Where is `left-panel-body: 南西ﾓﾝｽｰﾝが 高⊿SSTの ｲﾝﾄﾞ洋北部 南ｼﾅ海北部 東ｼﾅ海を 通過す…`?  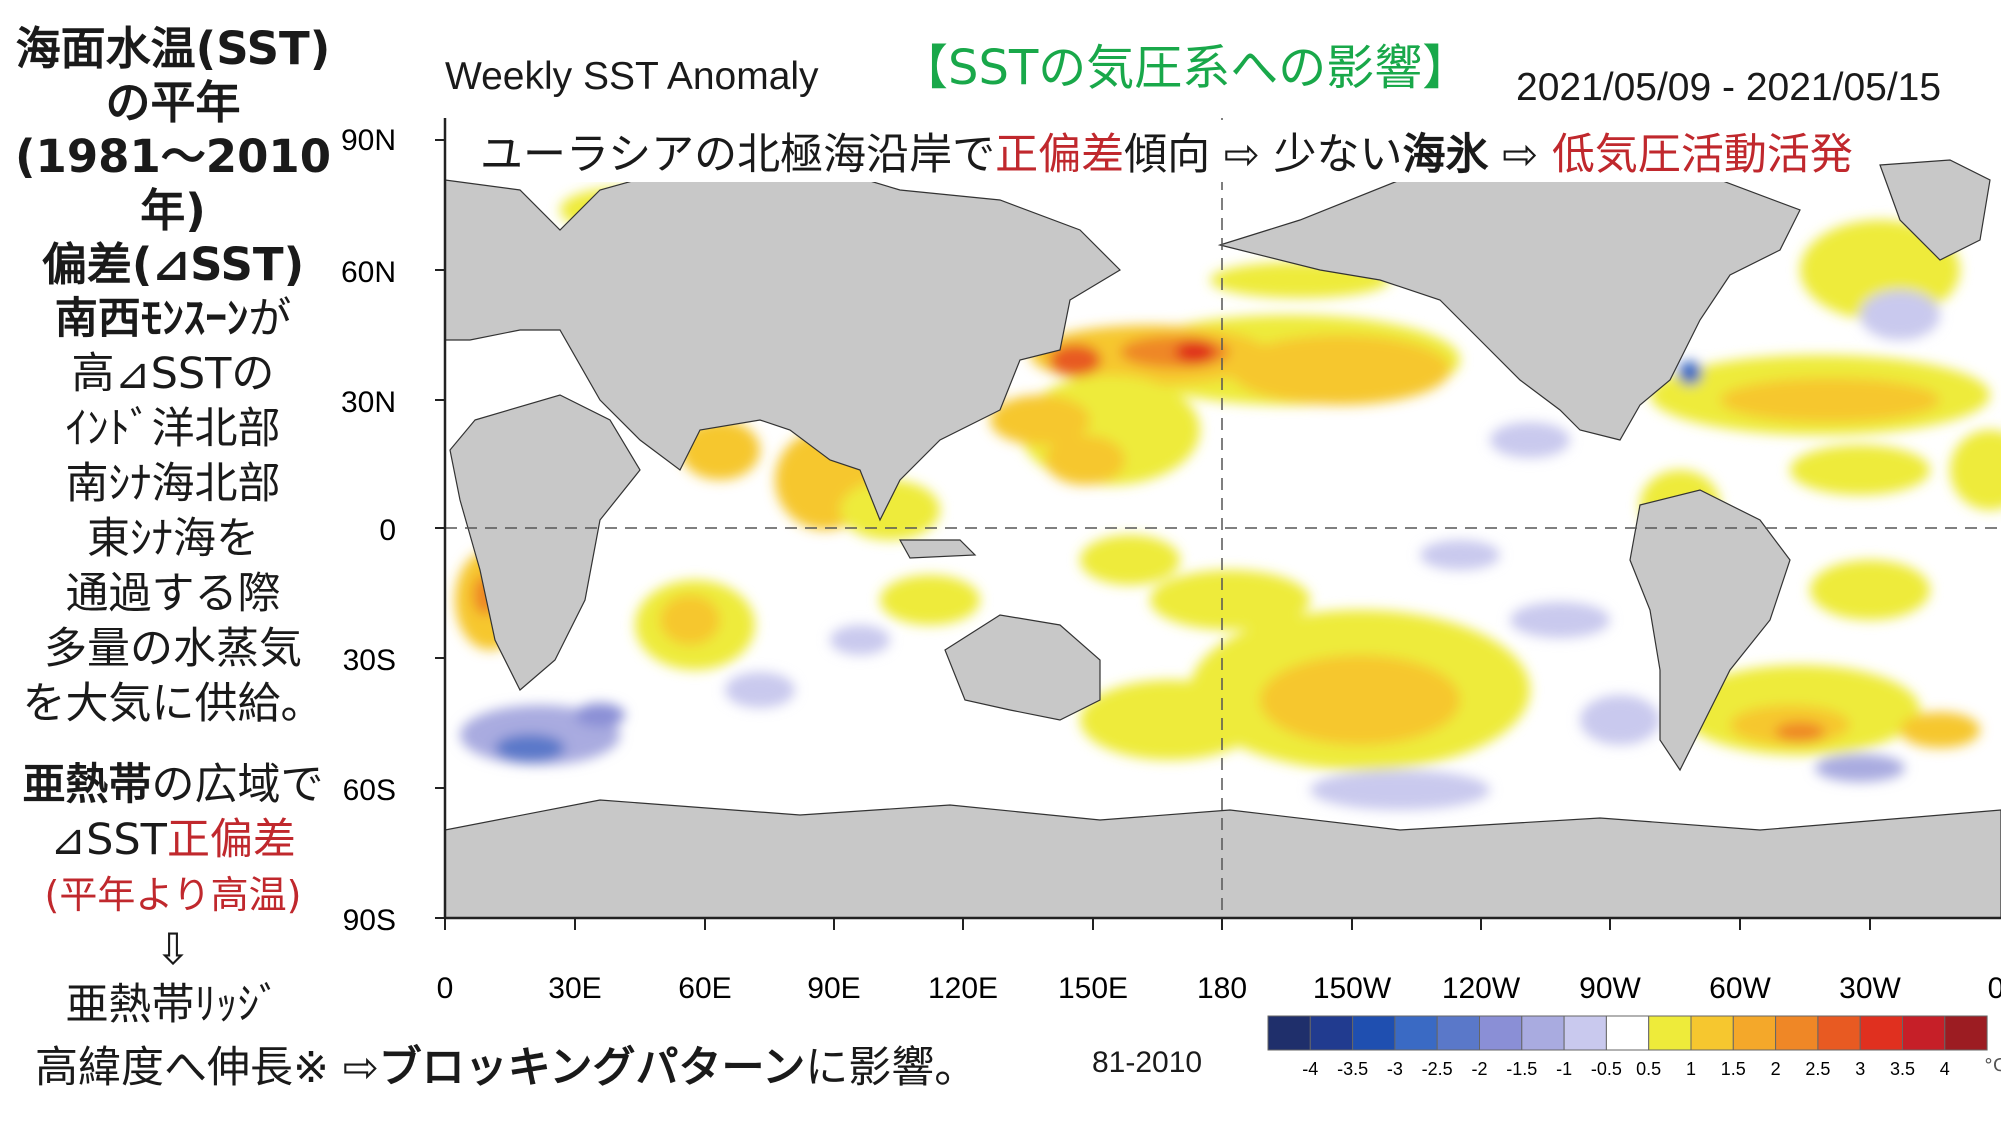 left-panel-body: 南西ﾓﾝｽｰﾝが 高⊿SSTの ｲﾝﾄﾞ洋北部 南ｼﾅ海北部 東ｼﾅ海を 通過す… is located at coordinates (173, 662).